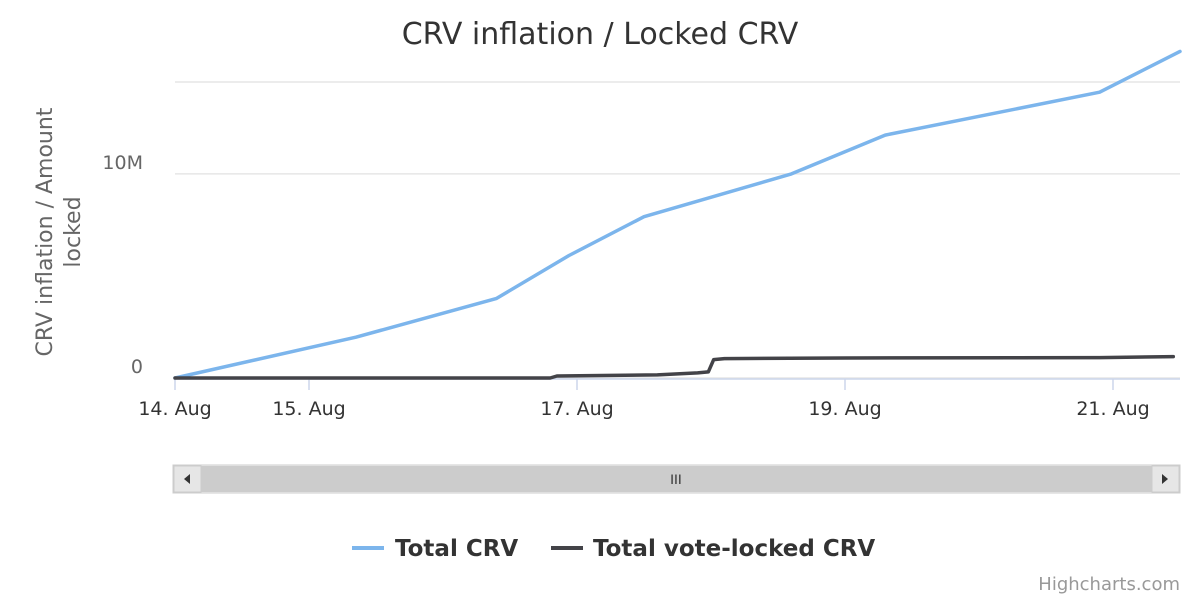 This screenshot has height=600, width=1200. I want to click on arrow-left-icon, so click(187, 479).